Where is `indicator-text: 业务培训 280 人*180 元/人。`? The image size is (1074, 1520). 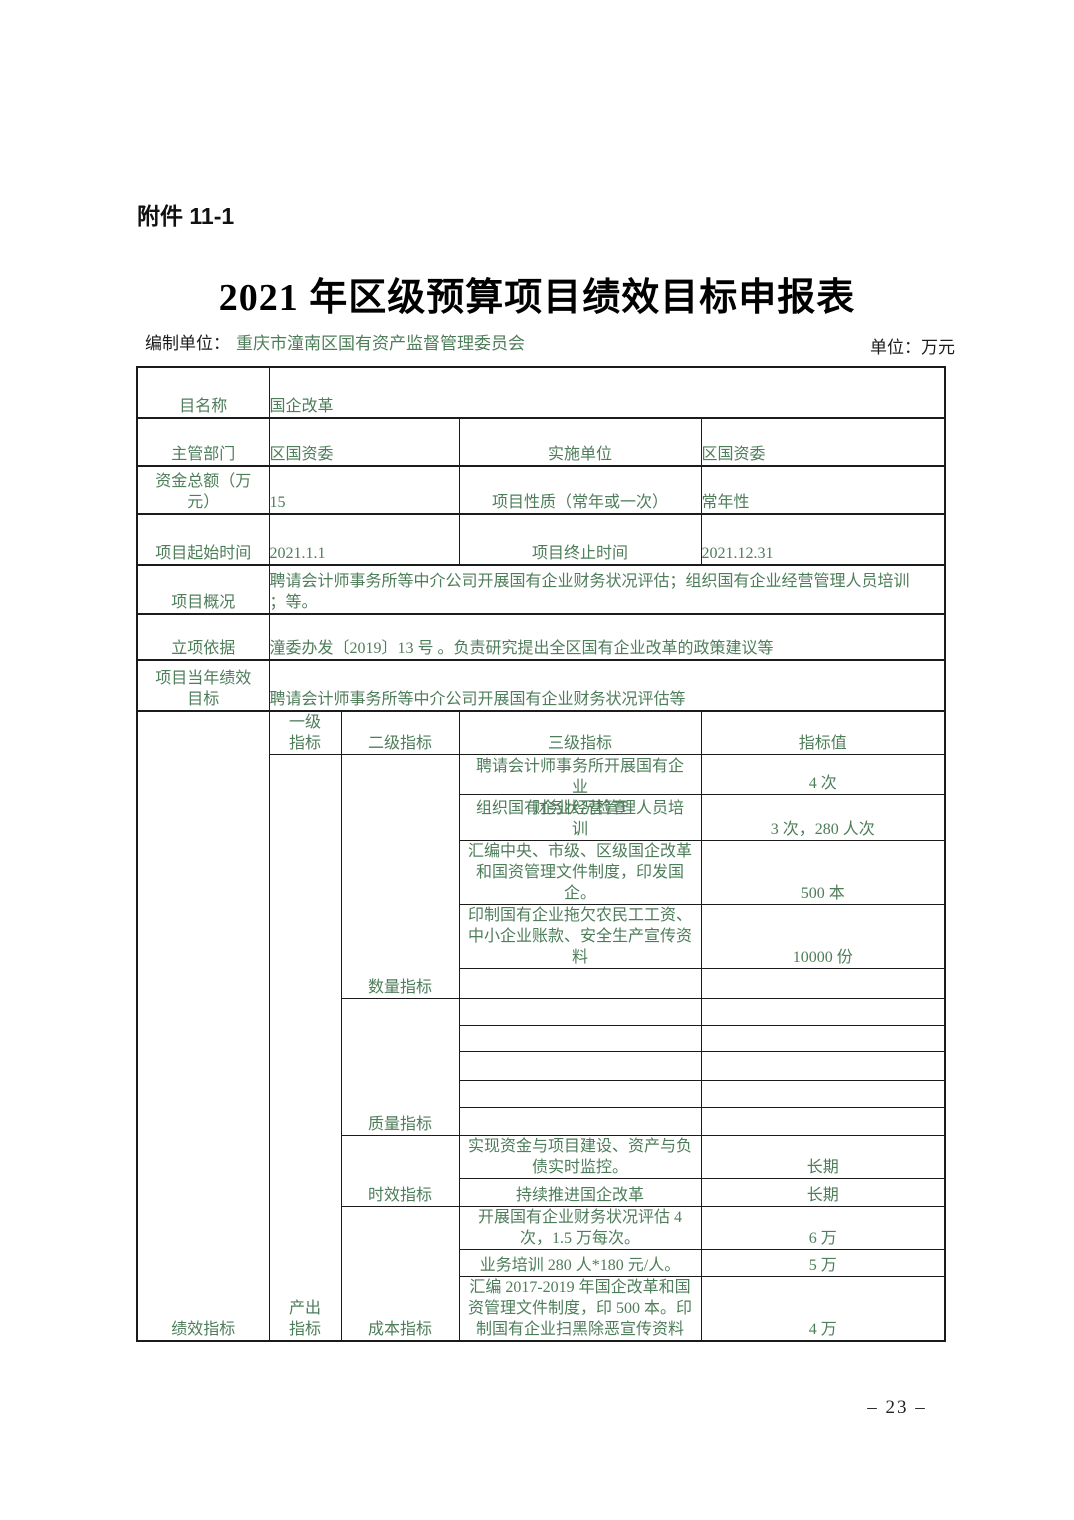
indicator-text: 业务培训 280 人*180 元/人。 is located at coordinates (580, 1263).